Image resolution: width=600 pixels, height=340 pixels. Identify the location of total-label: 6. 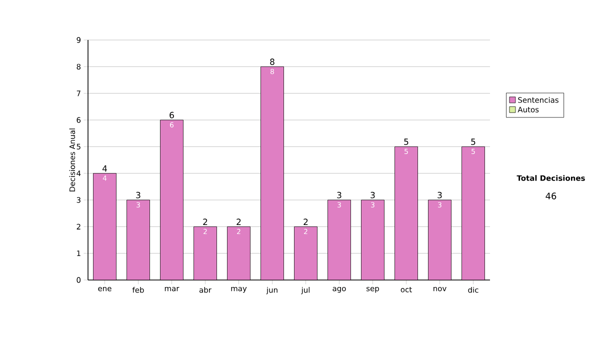
(172, 115).